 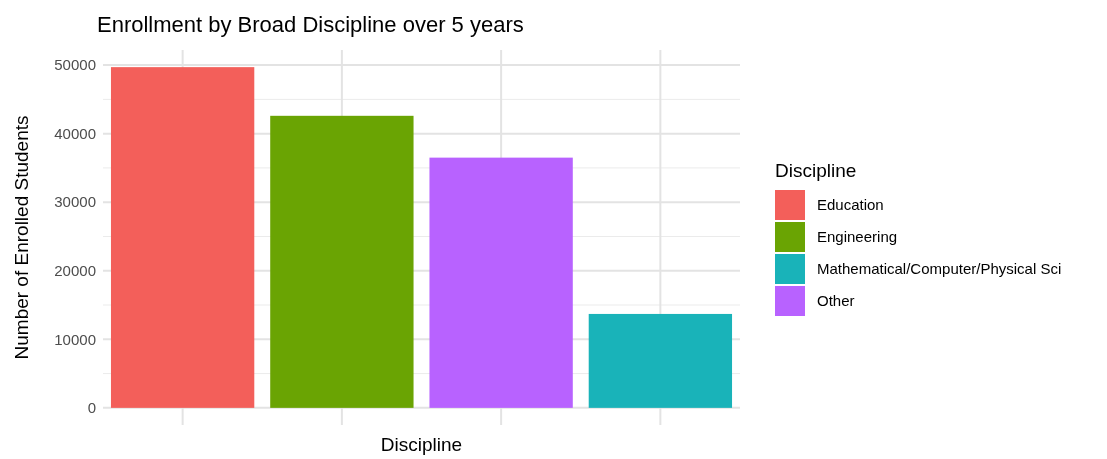 I want to click on y-tick-label: 30000, so click(x=75, y=202).